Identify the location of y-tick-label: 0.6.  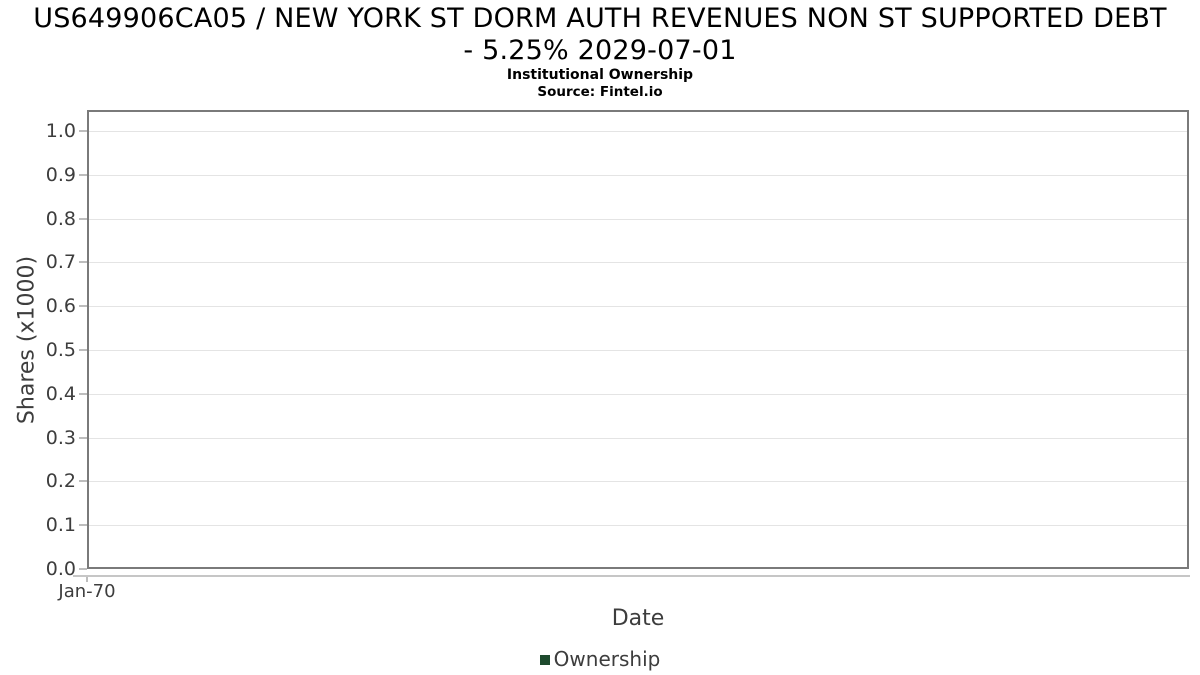
(60, 306).